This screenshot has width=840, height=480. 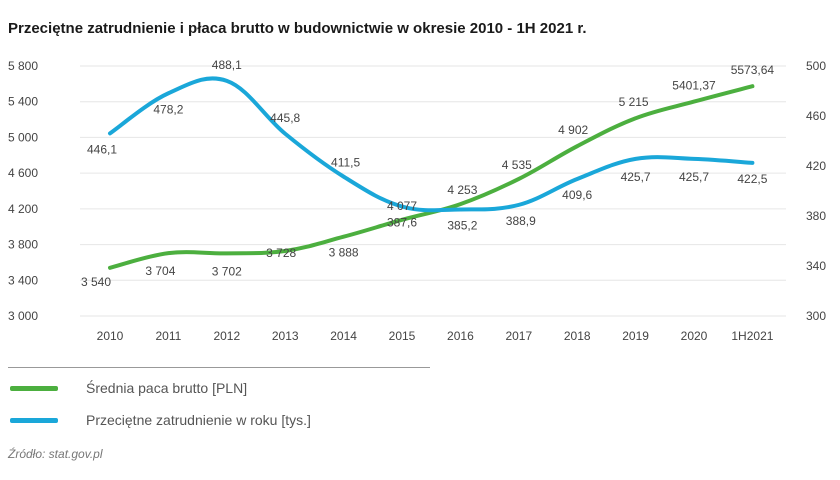 What do you see at coordinates (343, 336) in the screenshot?
I see `x-tick-label: 2014` at bounding box center [343, 336].